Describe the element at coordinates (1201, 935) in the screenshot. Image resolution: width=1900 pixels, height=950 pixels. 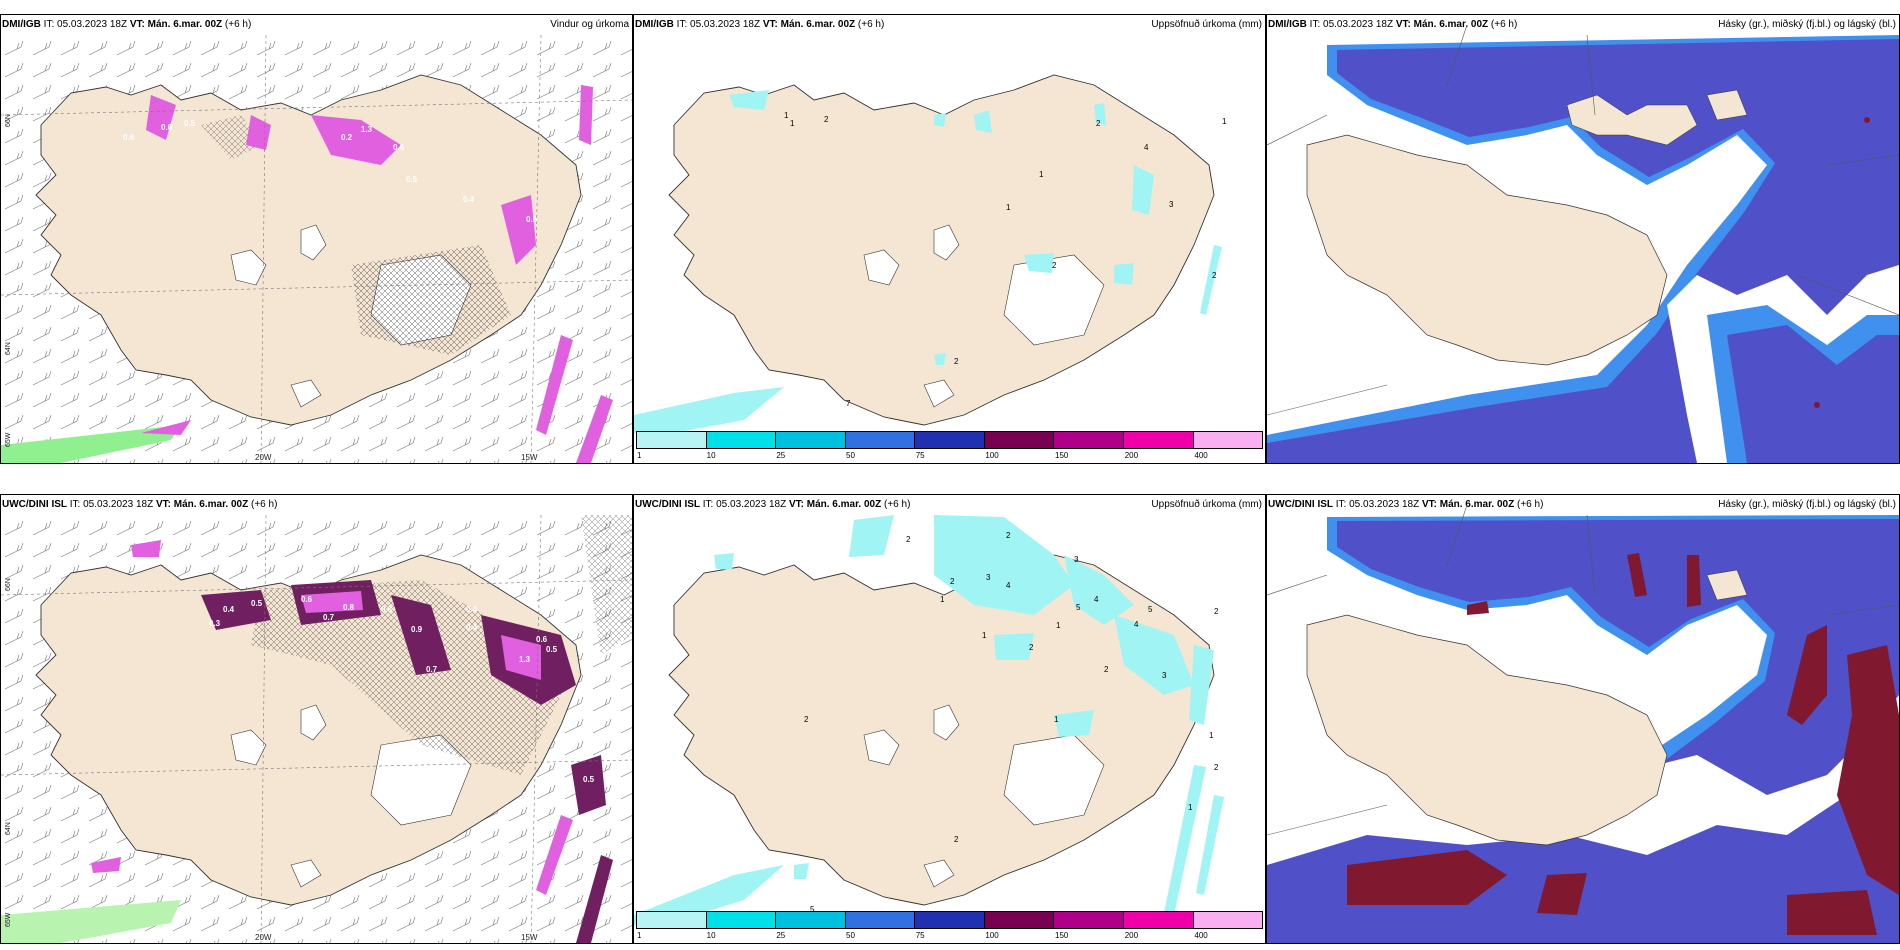
I see `colorbar-label: 400` at that location.